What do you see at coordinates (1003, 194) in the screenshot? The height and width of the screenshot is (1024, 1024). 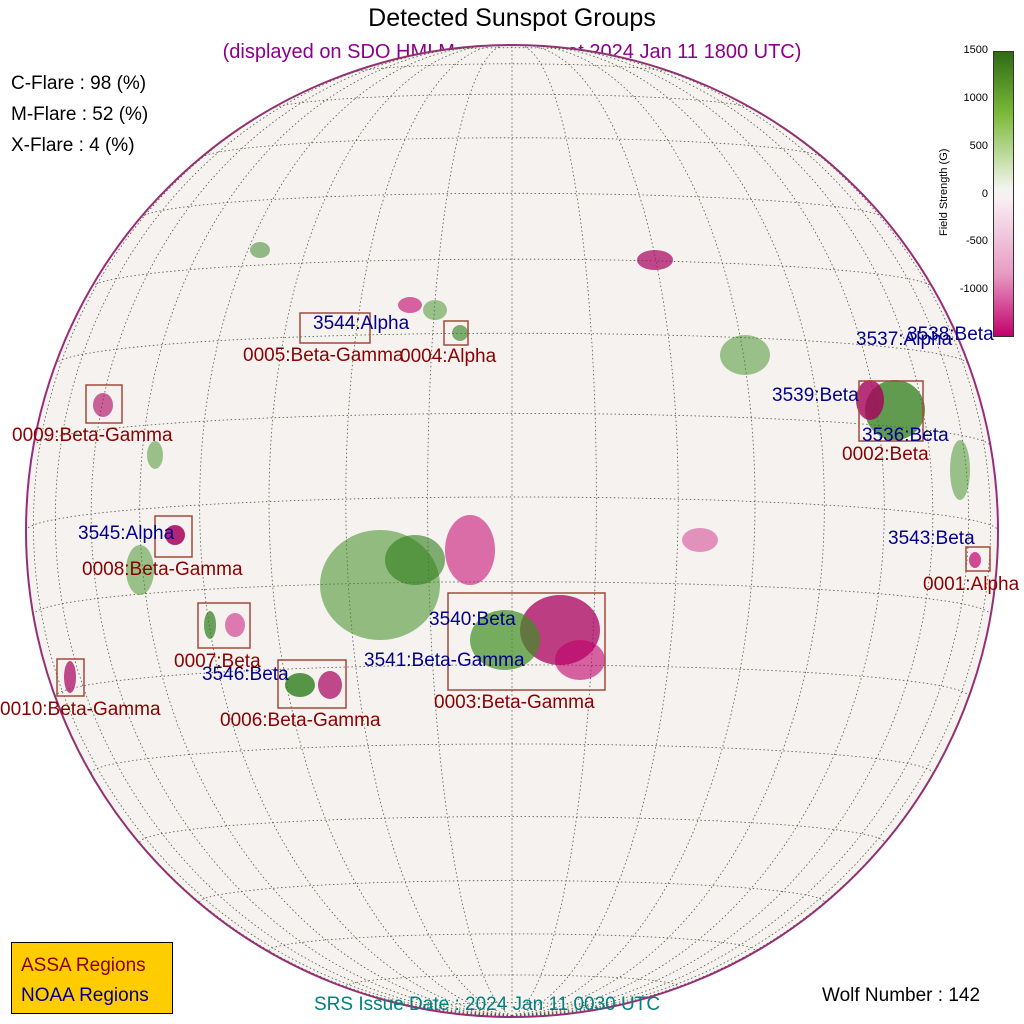 I see `field-strength-colorbar` at bounding box center [1003, 194].